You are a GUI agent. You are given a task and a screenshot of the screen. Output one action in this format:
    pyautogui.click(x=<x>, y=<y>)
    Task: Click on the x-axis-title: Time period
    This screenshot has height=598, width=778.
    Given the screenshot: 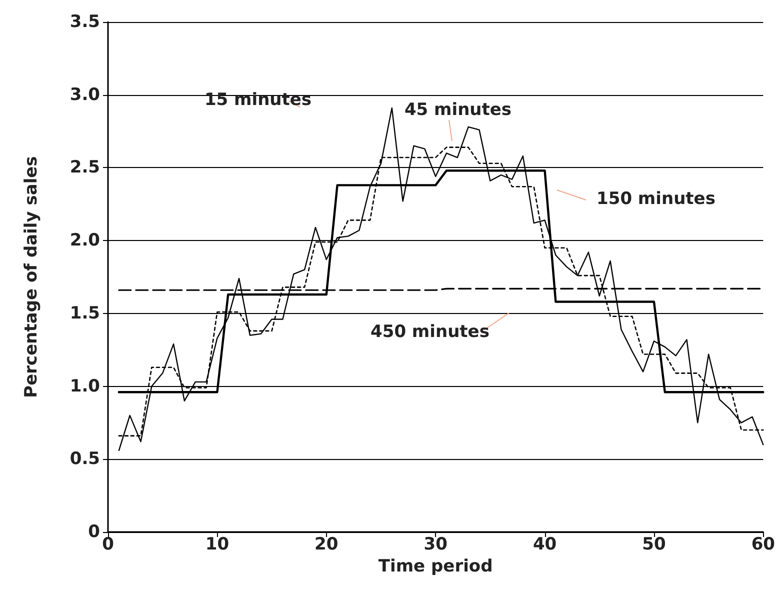 What is the action you would take?
    pyautogui.click(x=435, y=566)
    